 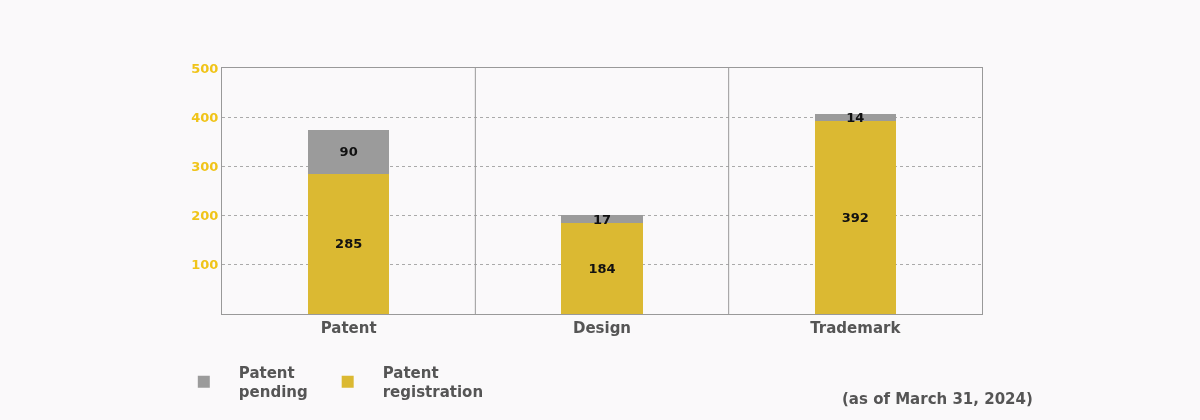 What do you see at coordinates (205, 166) in the screenshot?
I see `y-tick-label: 300` at bounding box center [205, 166].